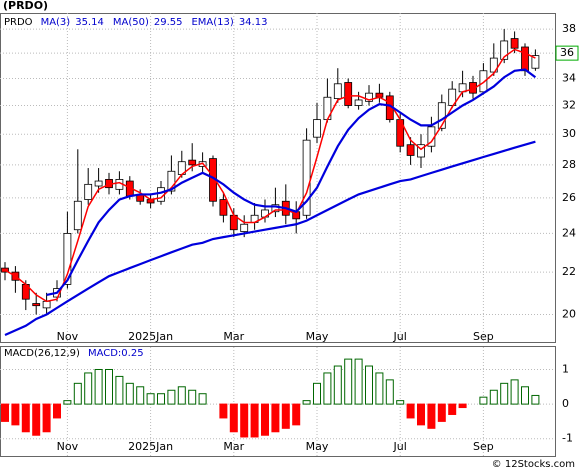 This screenshot has height=471, width=580. I want to click on legend-name: EMA(13), so click(212, 22).